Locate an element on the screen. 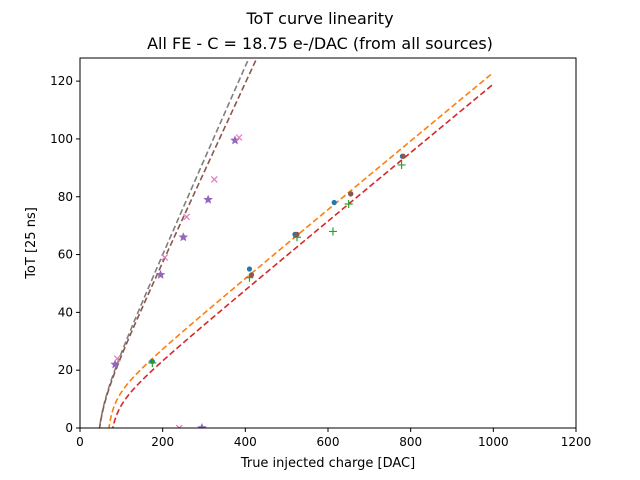 This screenshot has width=640, height=480. y-tick-label: 20 is located at coordinates (65, 370).